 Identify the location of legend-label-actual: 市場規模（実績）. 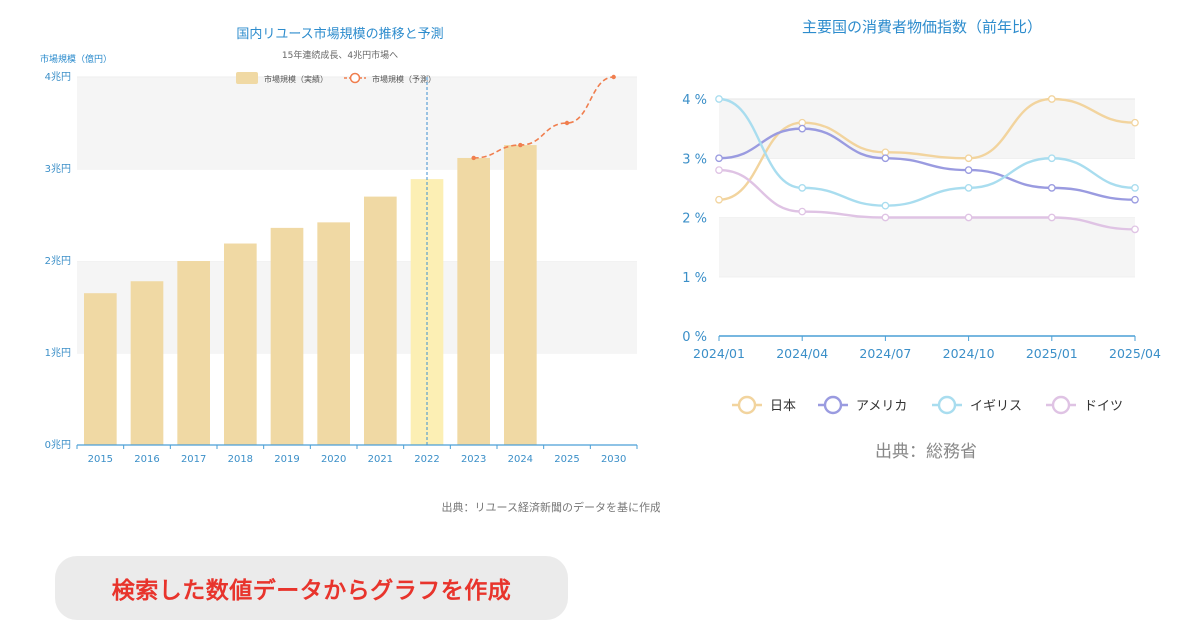
(296, 79).